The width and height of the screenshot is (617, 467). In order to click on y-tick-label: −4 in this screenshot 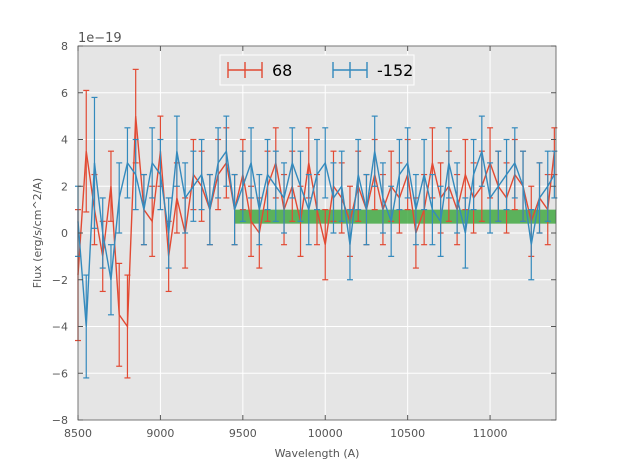, I will do `click(60, 327)`.